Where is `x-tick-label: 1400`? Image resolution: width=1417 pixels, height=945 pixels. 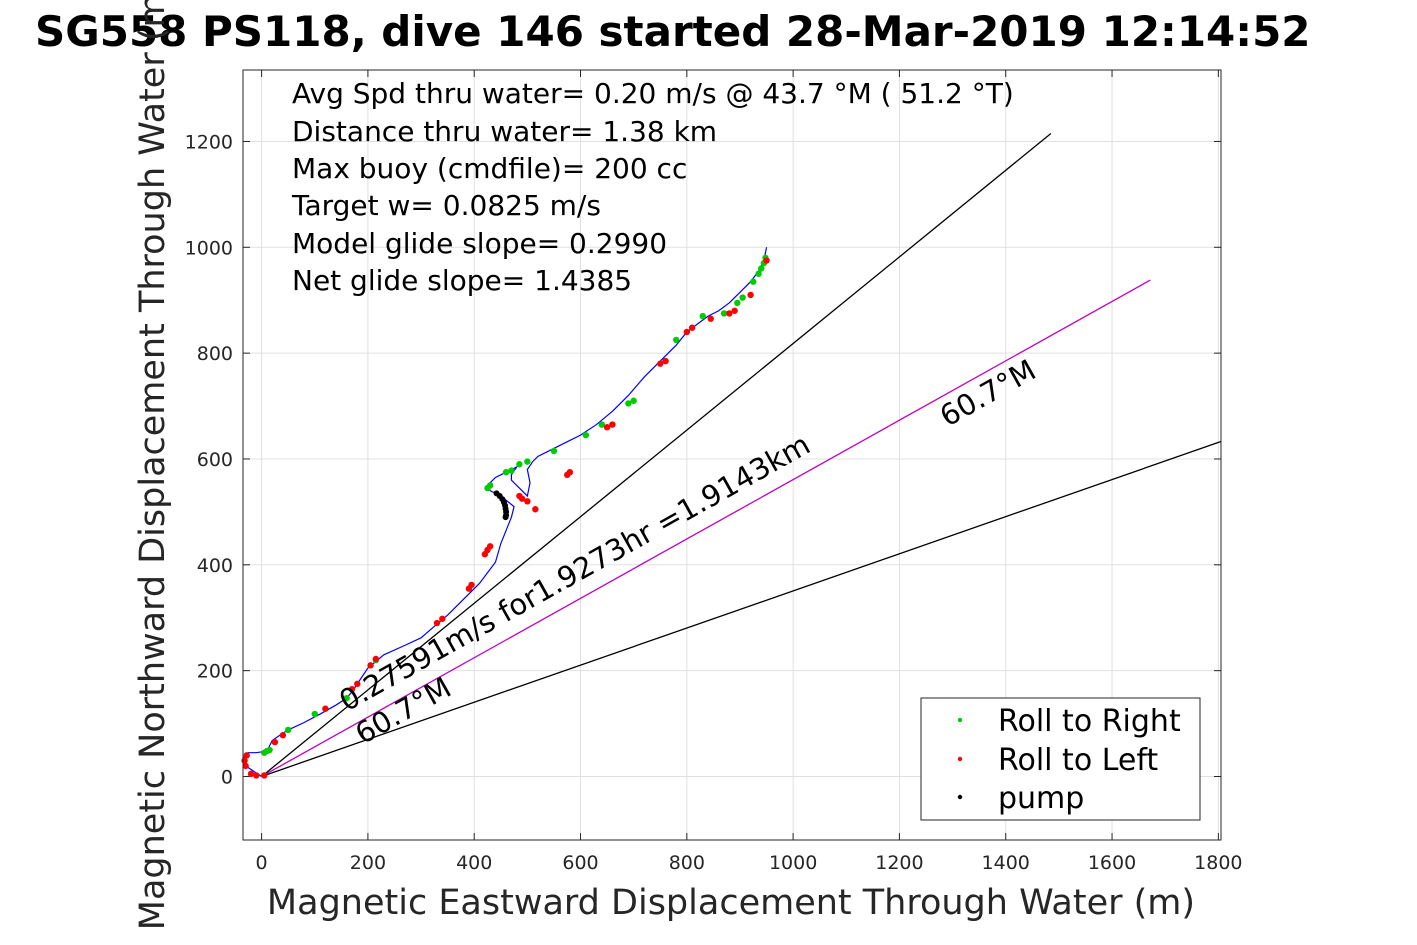
x-tick-label: 1400 is located at coordinates (1006, 863).